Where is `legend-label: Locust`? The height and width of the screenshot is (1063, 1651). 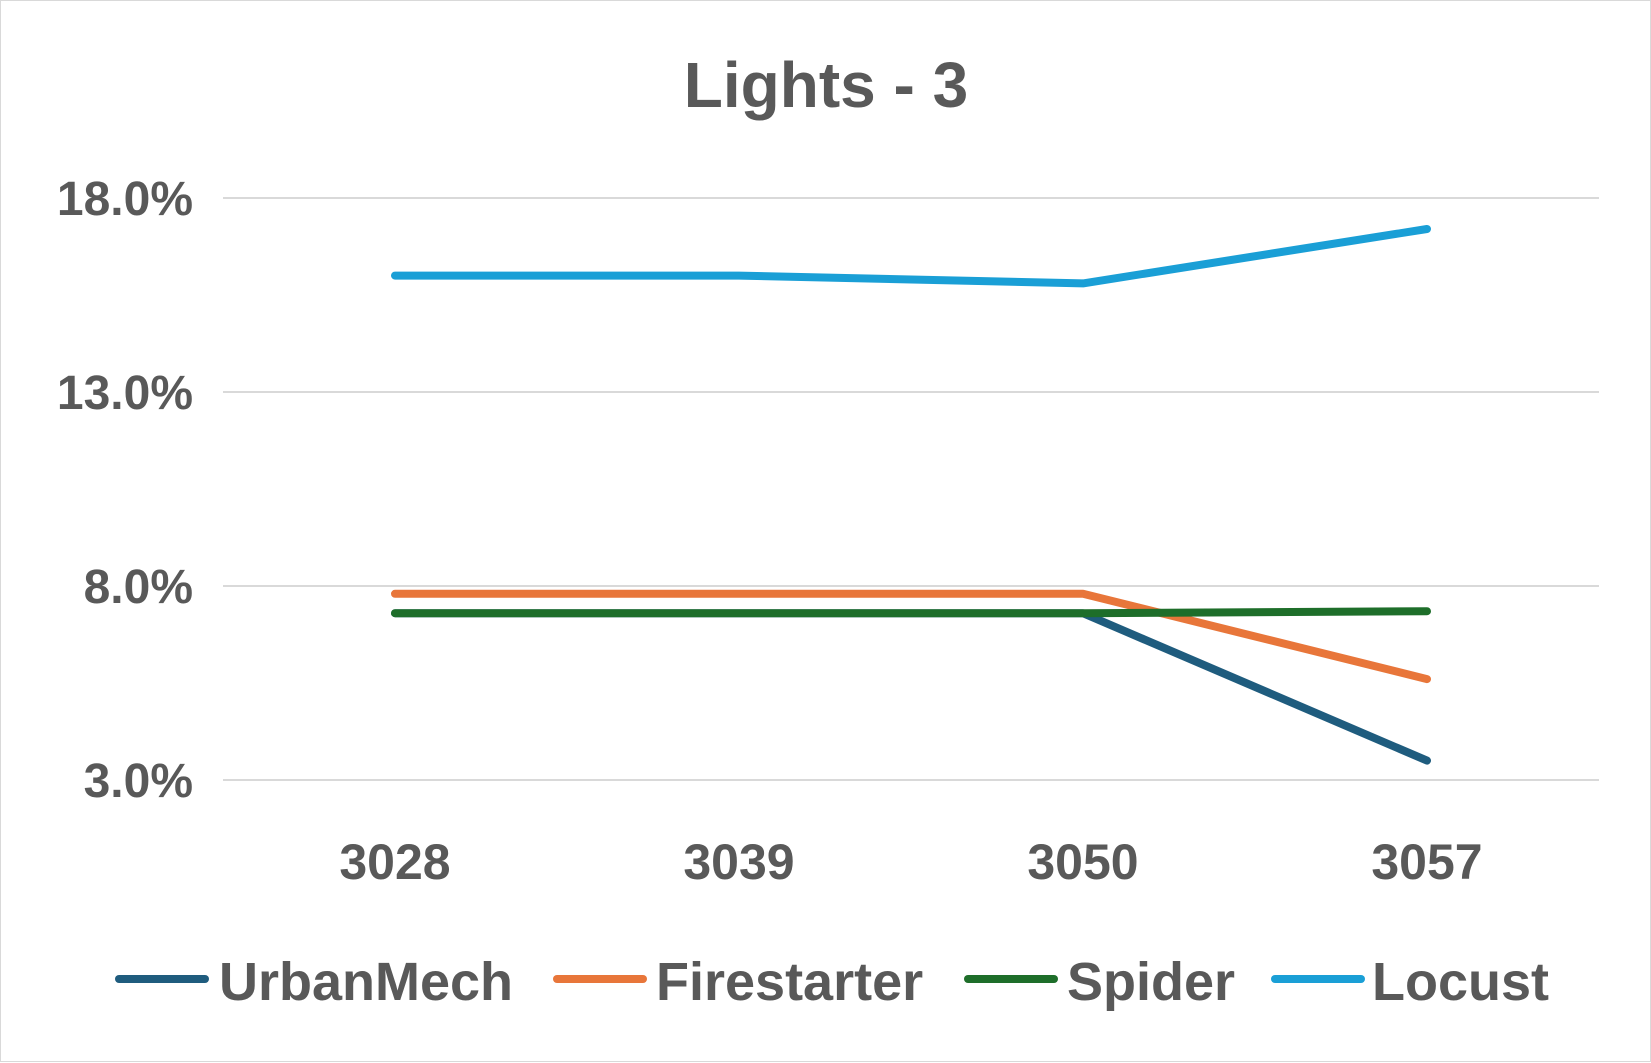 legend-label: Locust is located at coordinates (1460, 982).